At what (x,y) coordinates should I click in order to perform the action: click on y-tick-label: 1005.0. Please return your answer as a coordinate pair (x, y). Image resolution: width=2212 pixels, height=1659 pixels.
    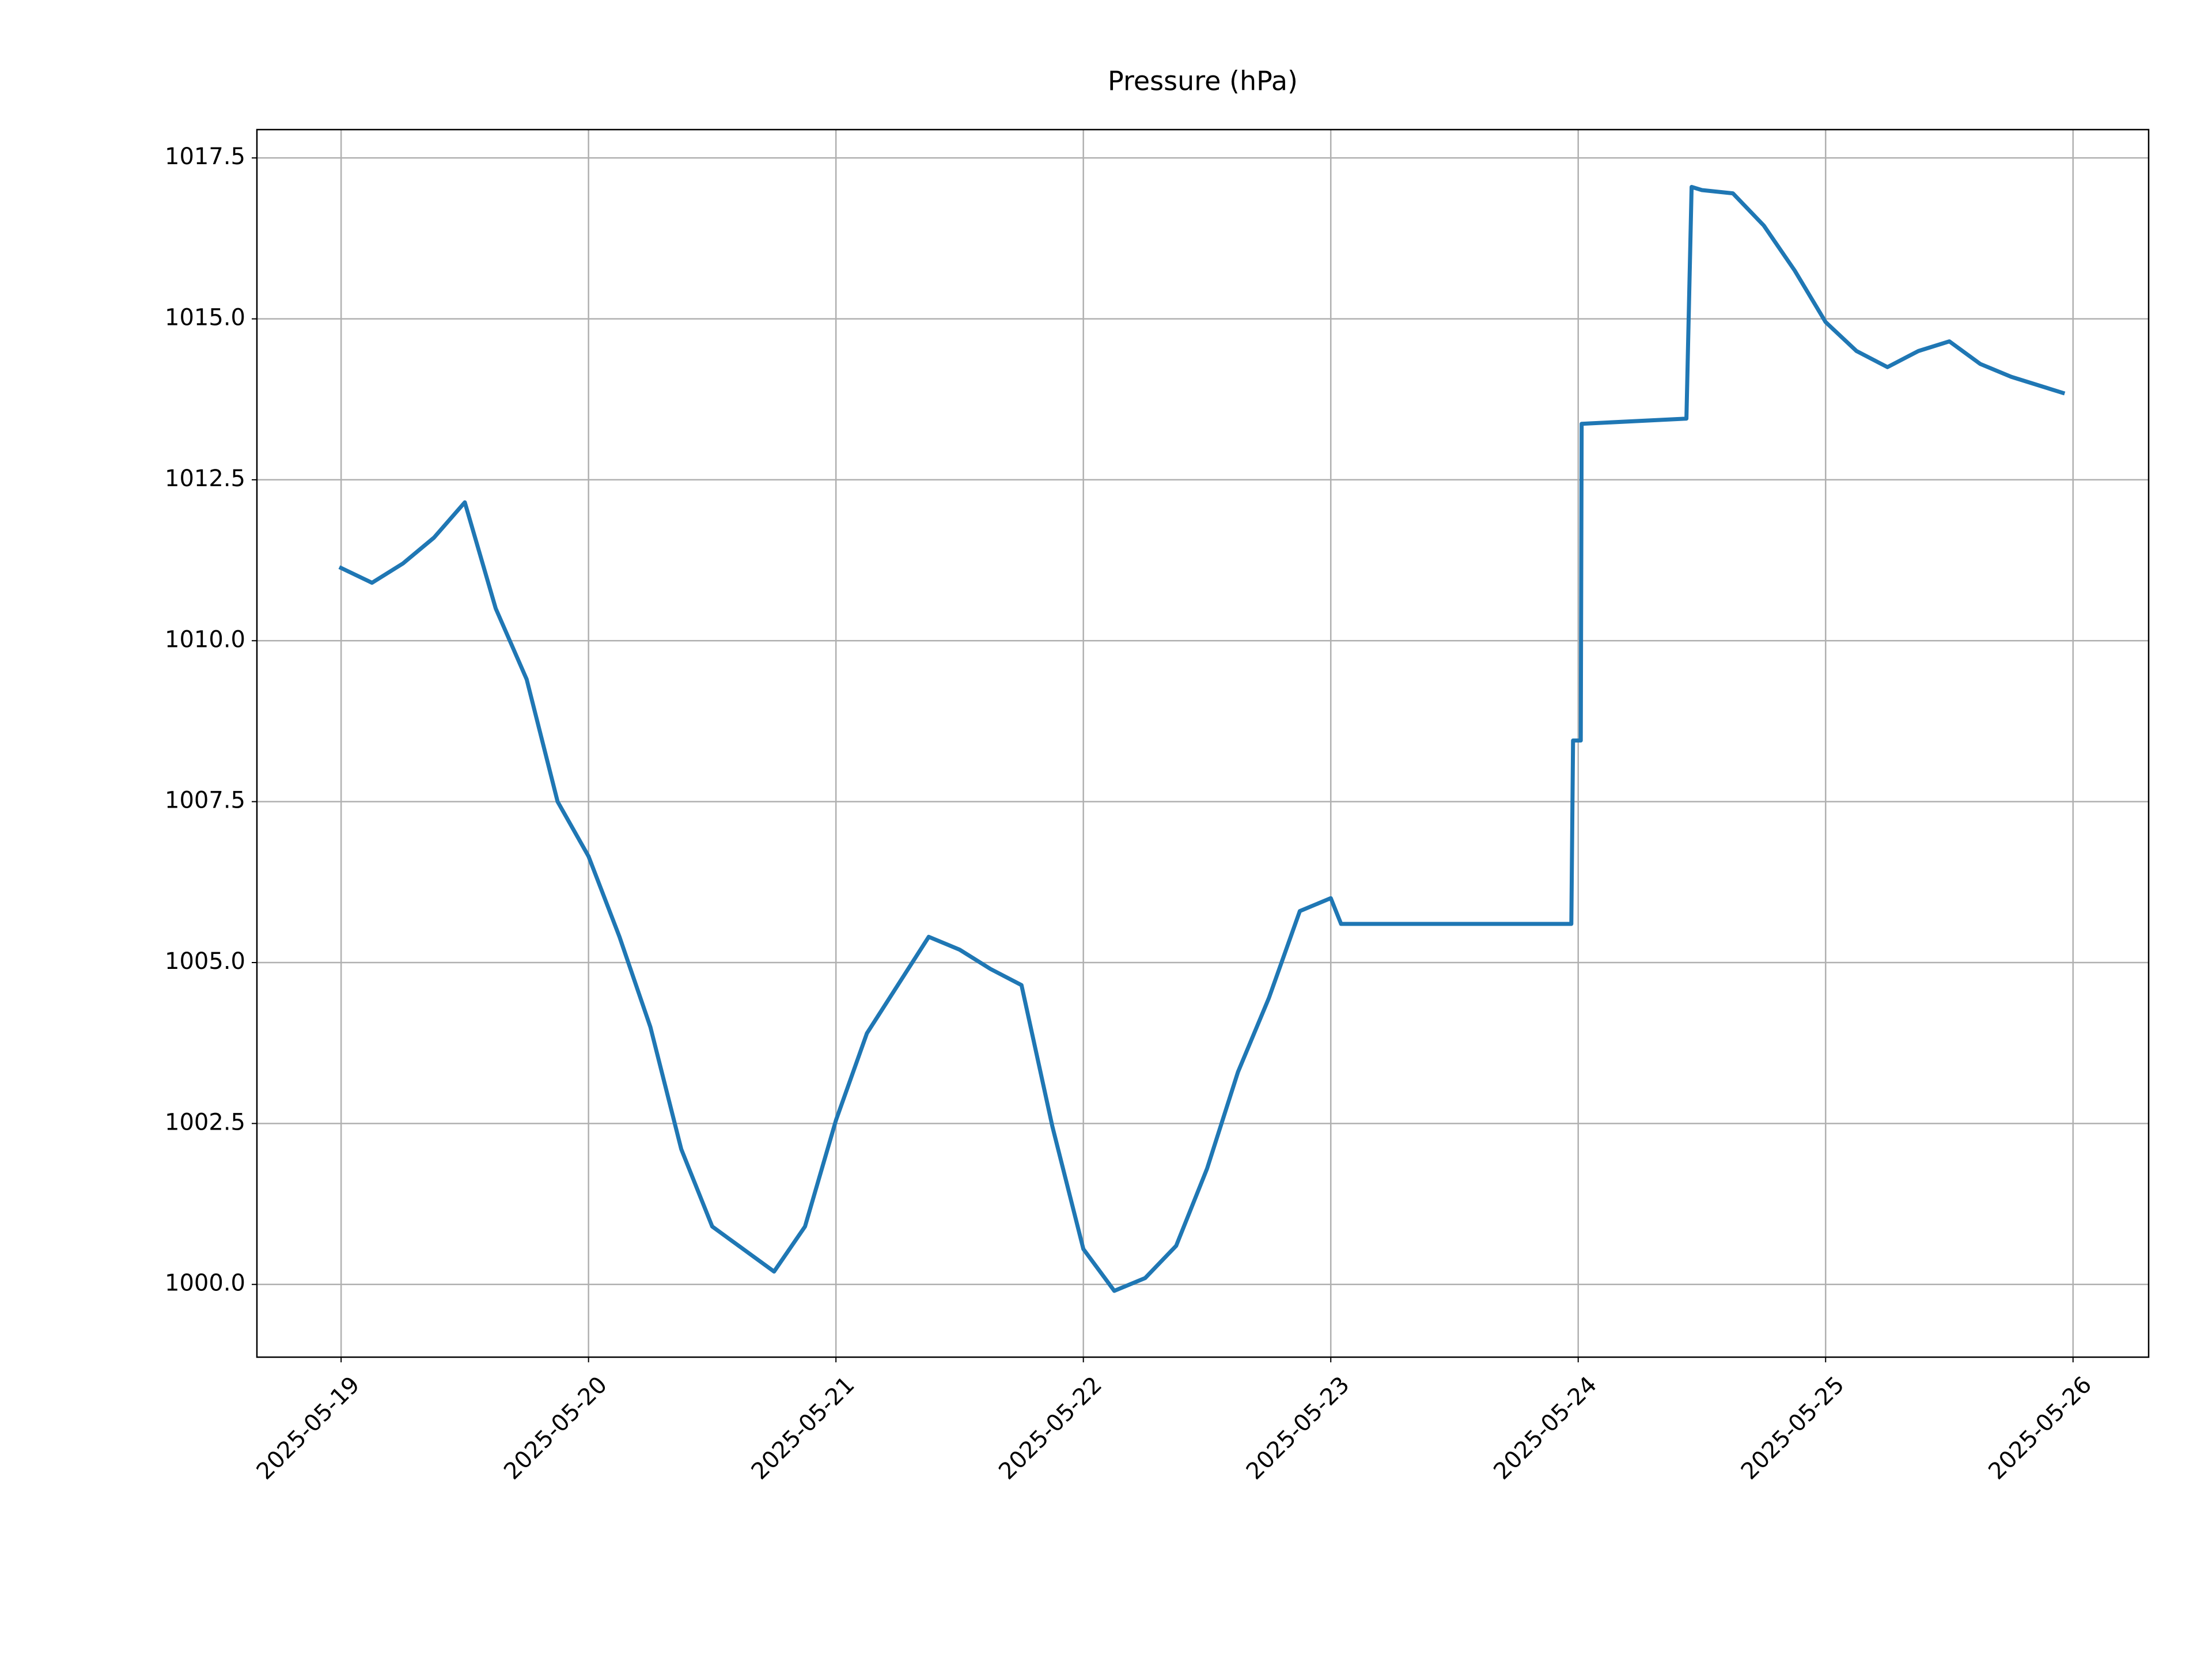
    Looking at the image, I should click on (205, 961).